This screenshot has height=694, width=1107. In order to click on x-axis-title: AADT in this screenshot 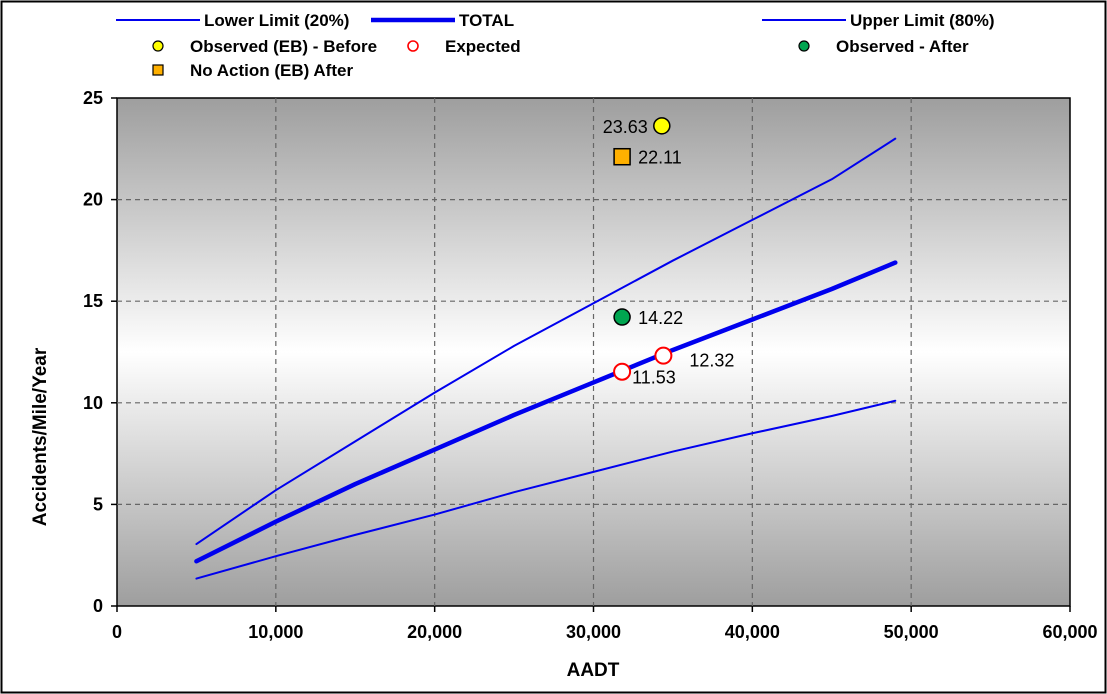, I will do `click(593, 670)`.